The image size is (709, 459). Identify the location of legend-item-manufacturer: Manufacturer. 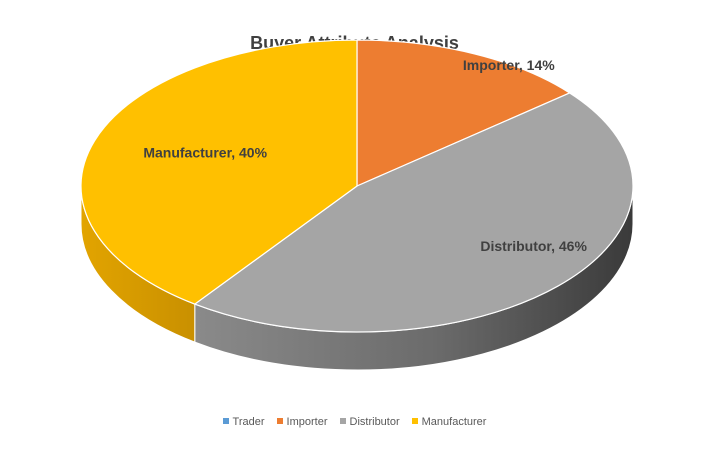
(449, 422).